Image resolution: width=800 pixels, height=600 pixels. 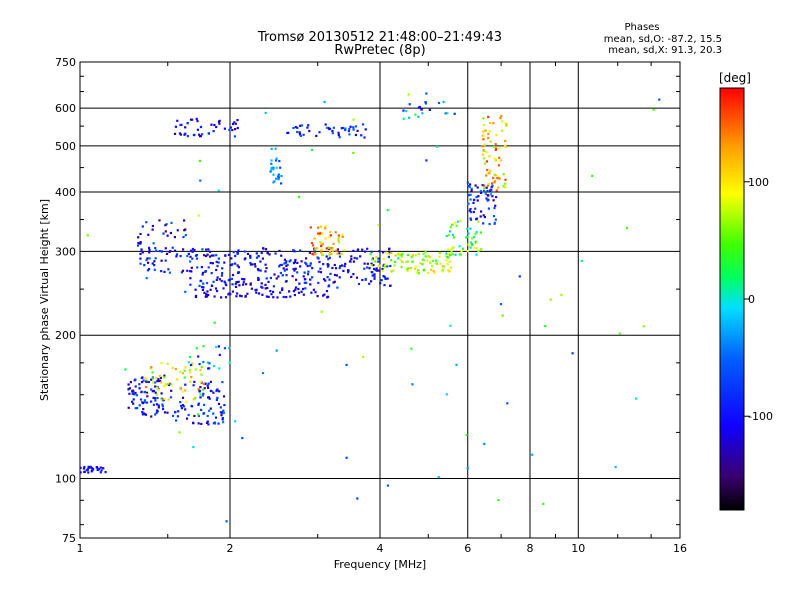 I want to click on colorbar-tick-label: -100, so click(x=760, y=416).